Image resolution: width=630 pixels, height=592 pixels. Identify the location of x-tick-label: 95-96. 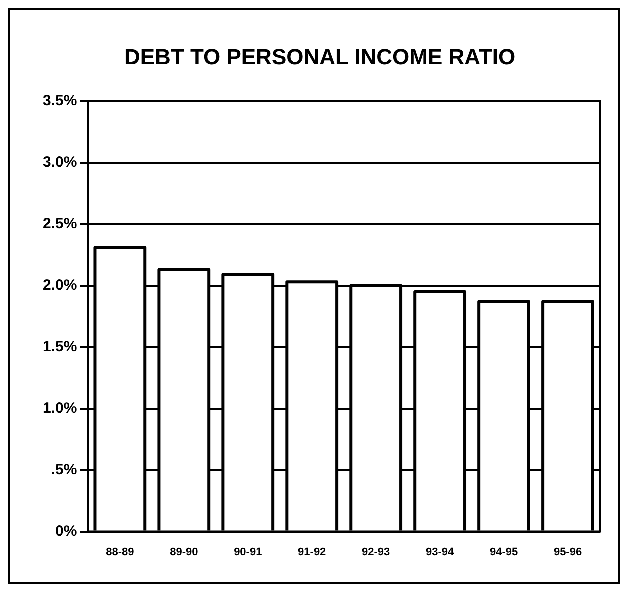
(568, 552).